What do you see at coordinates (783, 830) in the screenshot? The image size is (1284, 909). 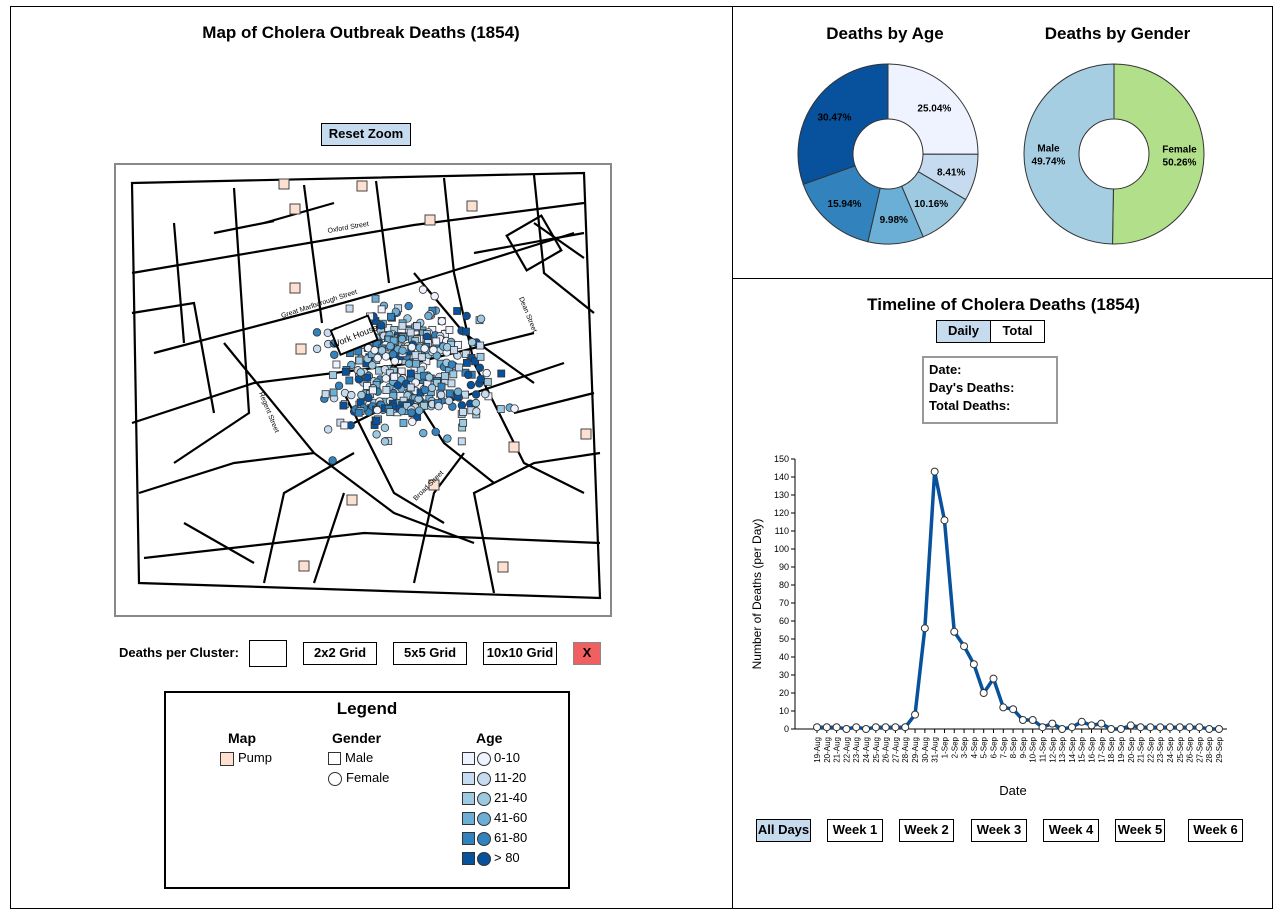 I see `all-days-button: All Days` at bounding box center [783, 830].